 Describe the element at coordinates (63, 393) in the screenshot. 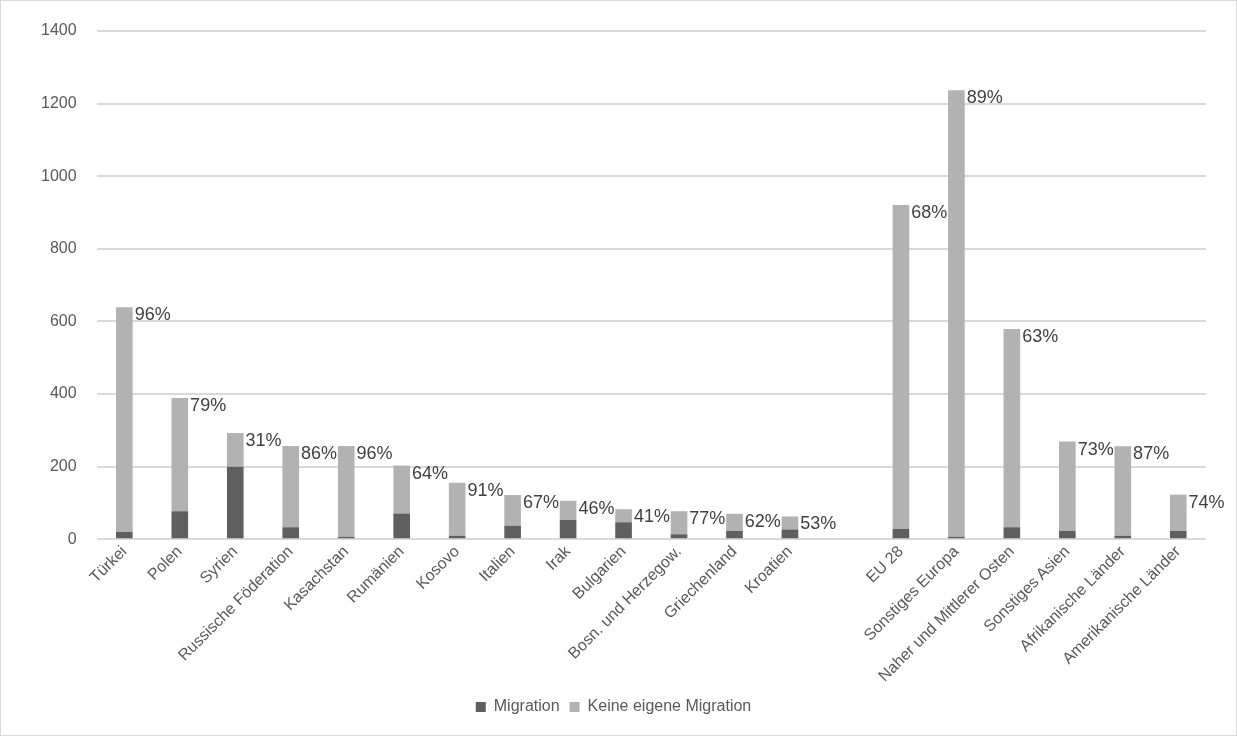

I see `y-tick-label: 400` at that location.